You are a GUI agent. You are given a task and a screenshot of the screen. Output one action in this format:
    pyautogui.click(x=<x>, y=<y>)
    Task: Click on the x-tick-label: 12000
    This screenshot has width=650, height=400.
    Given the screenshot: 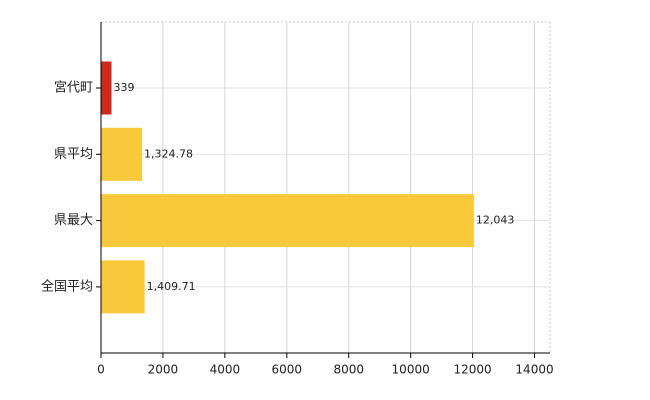 What is the action you would take?
    pyautogui.click(x=472, y=370)
    